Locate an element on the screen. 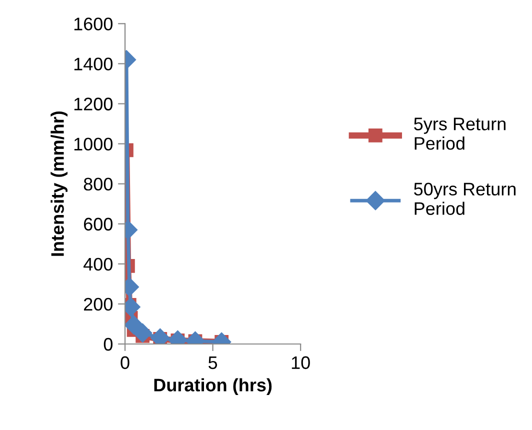  y-tick-label: 600 is located at coordinates (98, 224).